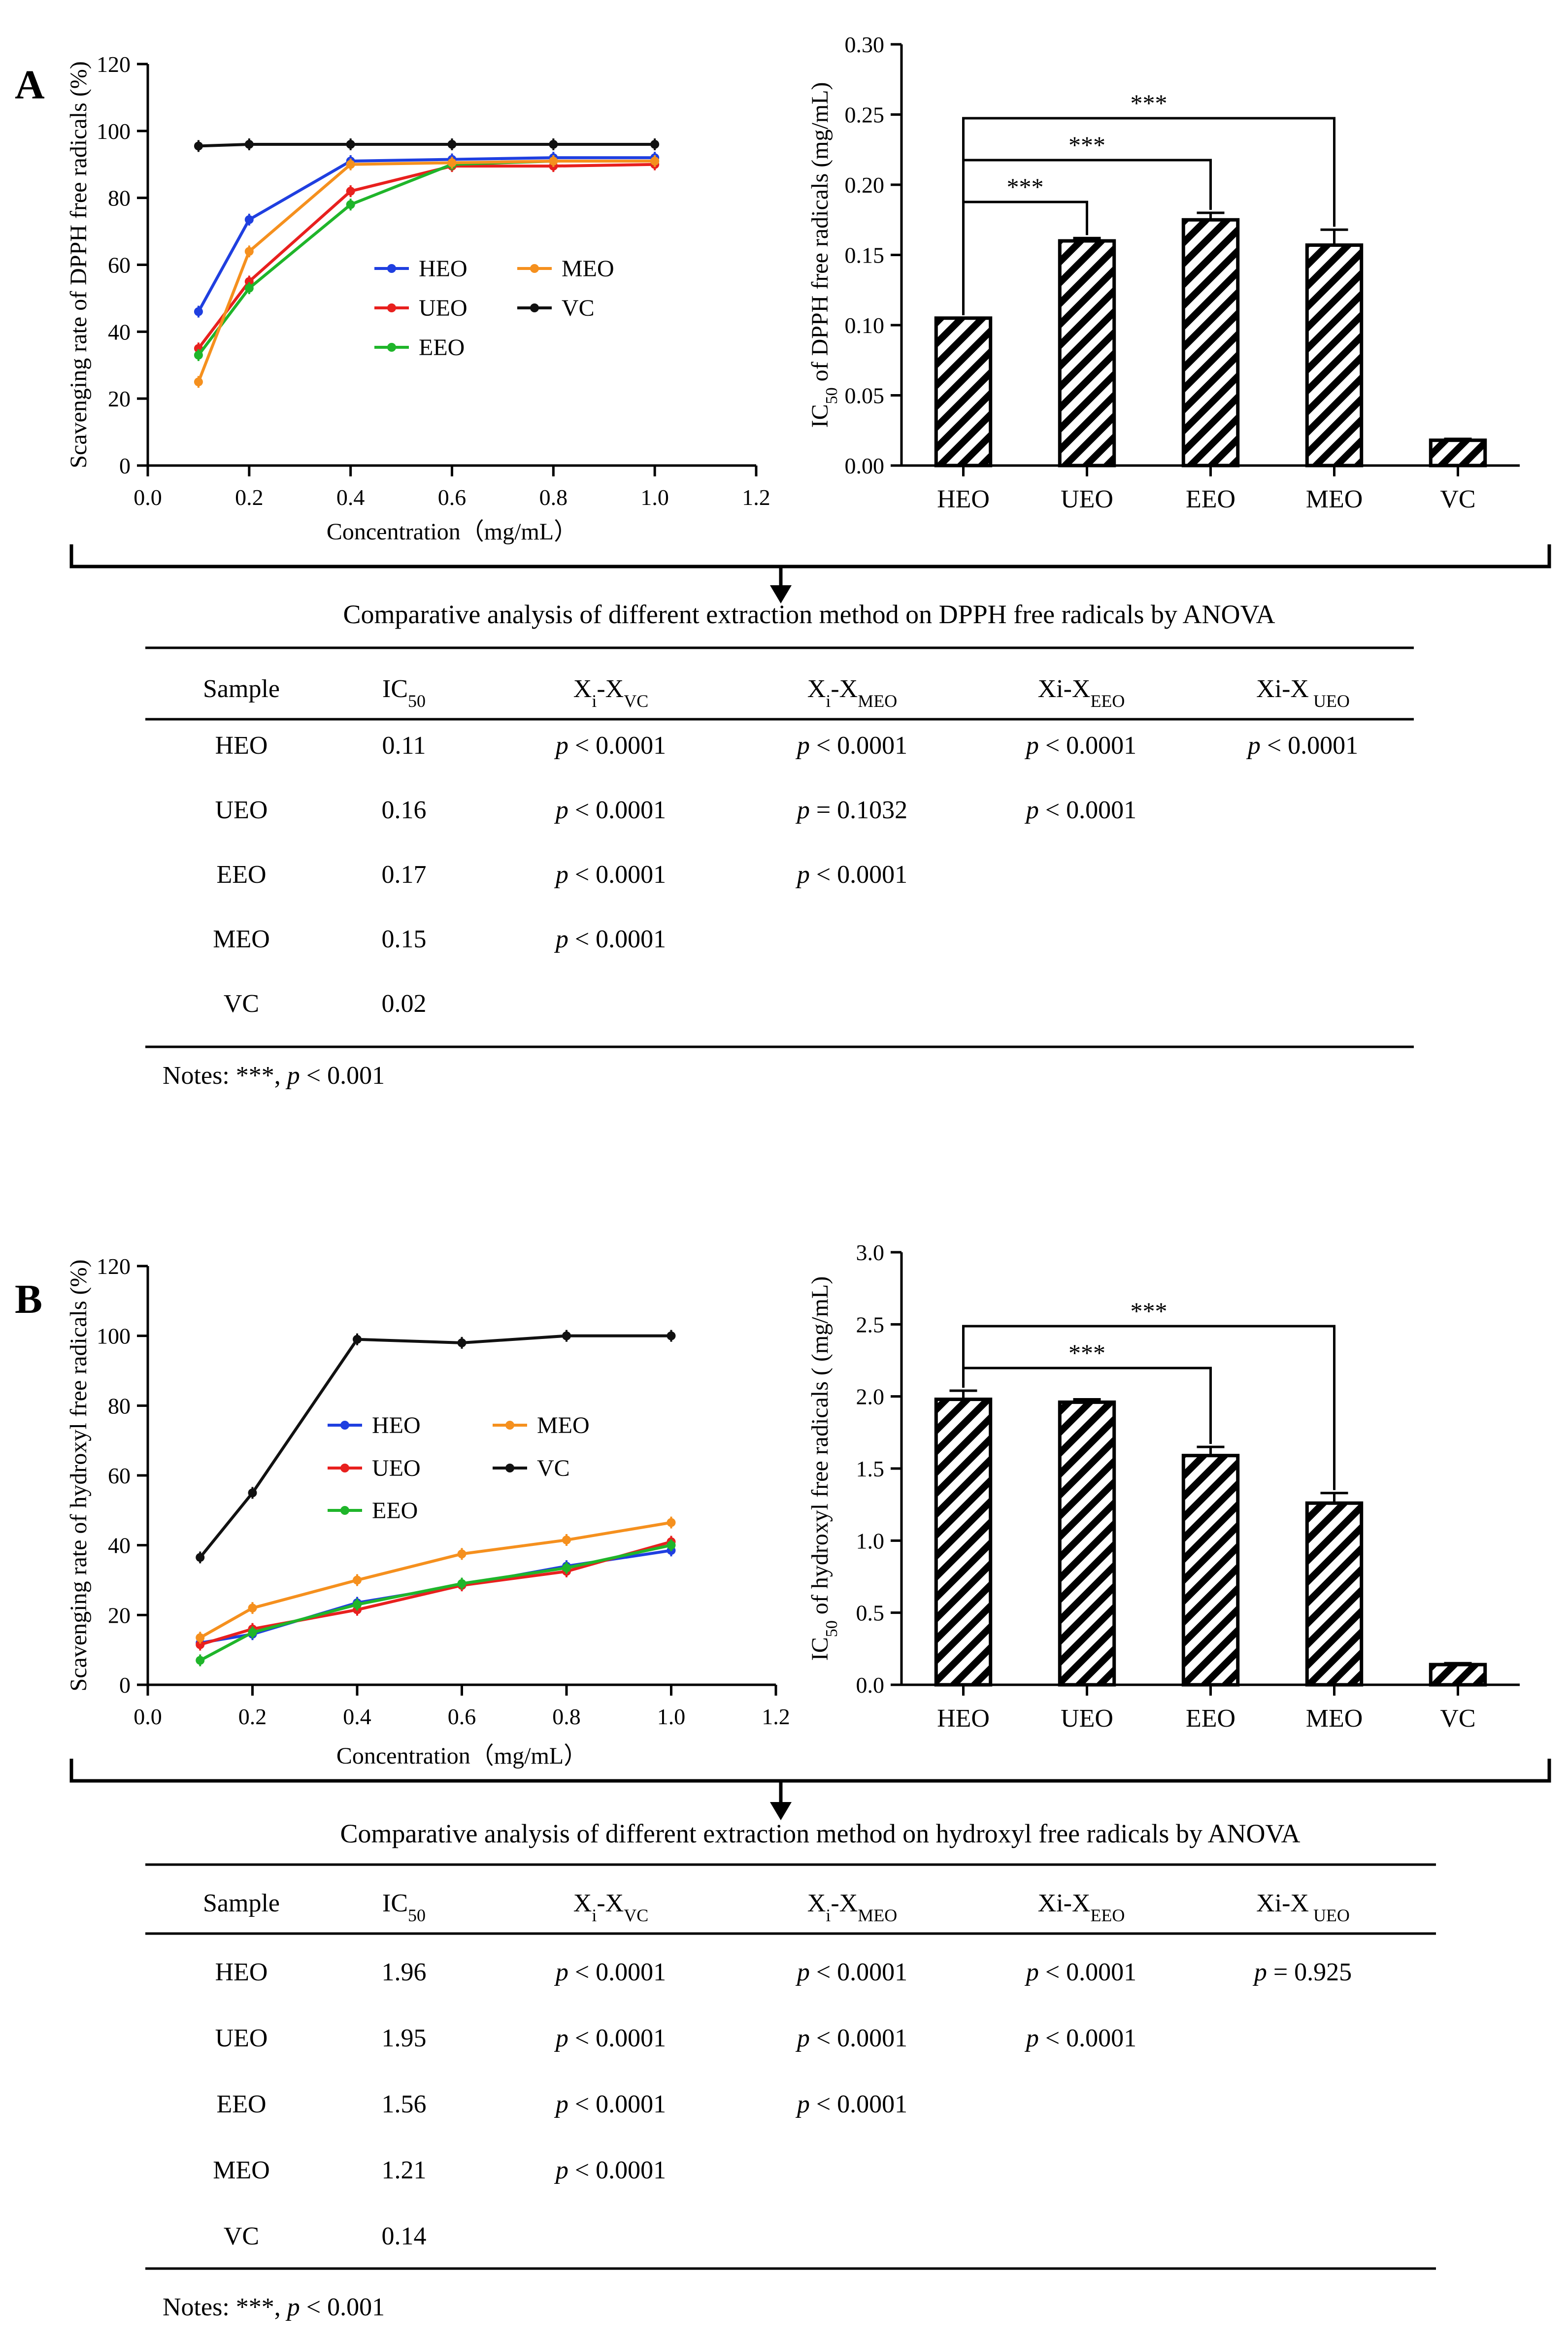 The width and height of the screenshot is (1568, 2339). Describe the element at coordinates (350, 498) in the screenshot. I see `x-tick-label: 0.4` at that location.